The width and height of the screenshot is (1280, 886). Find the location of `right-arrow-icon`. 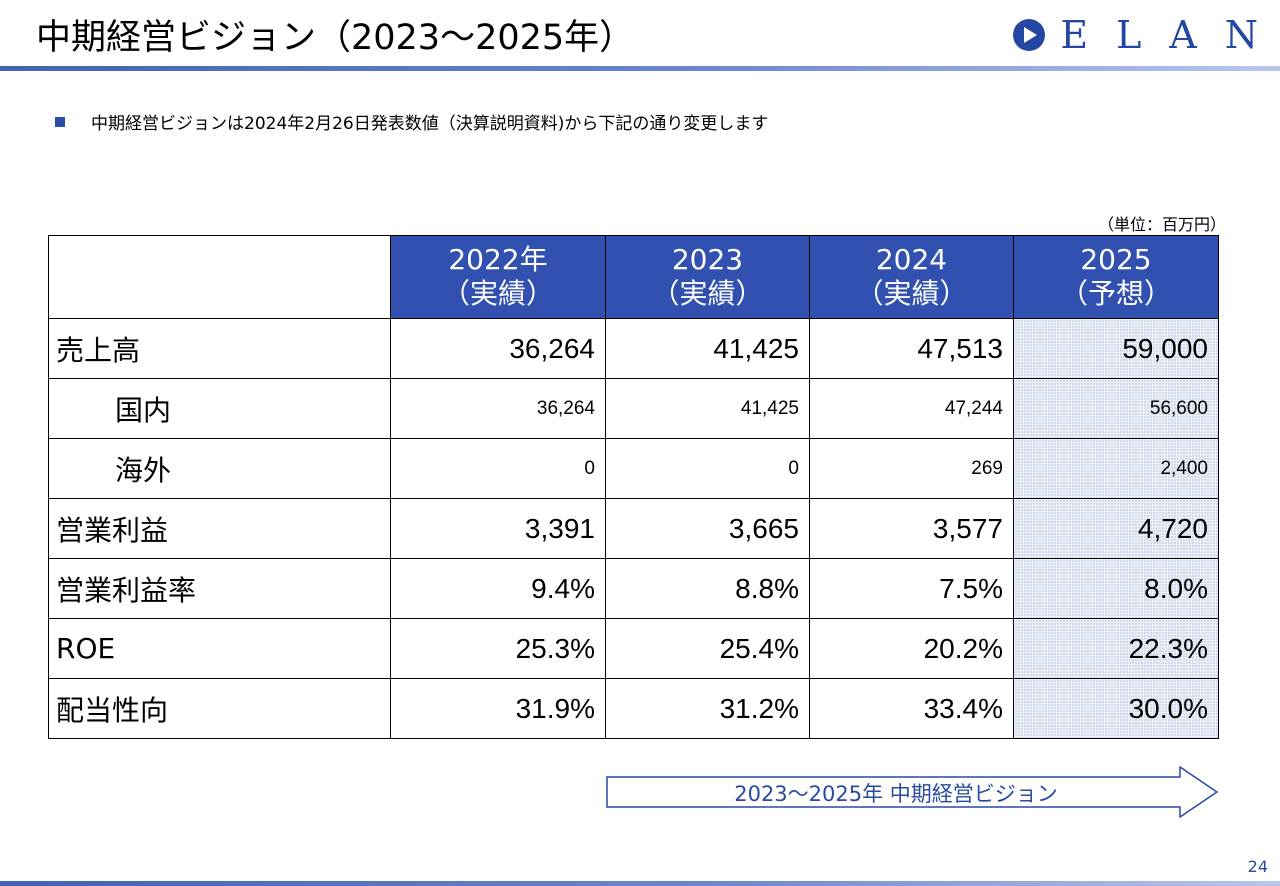

right-arrow-icon is located at coordinates (912, 792).